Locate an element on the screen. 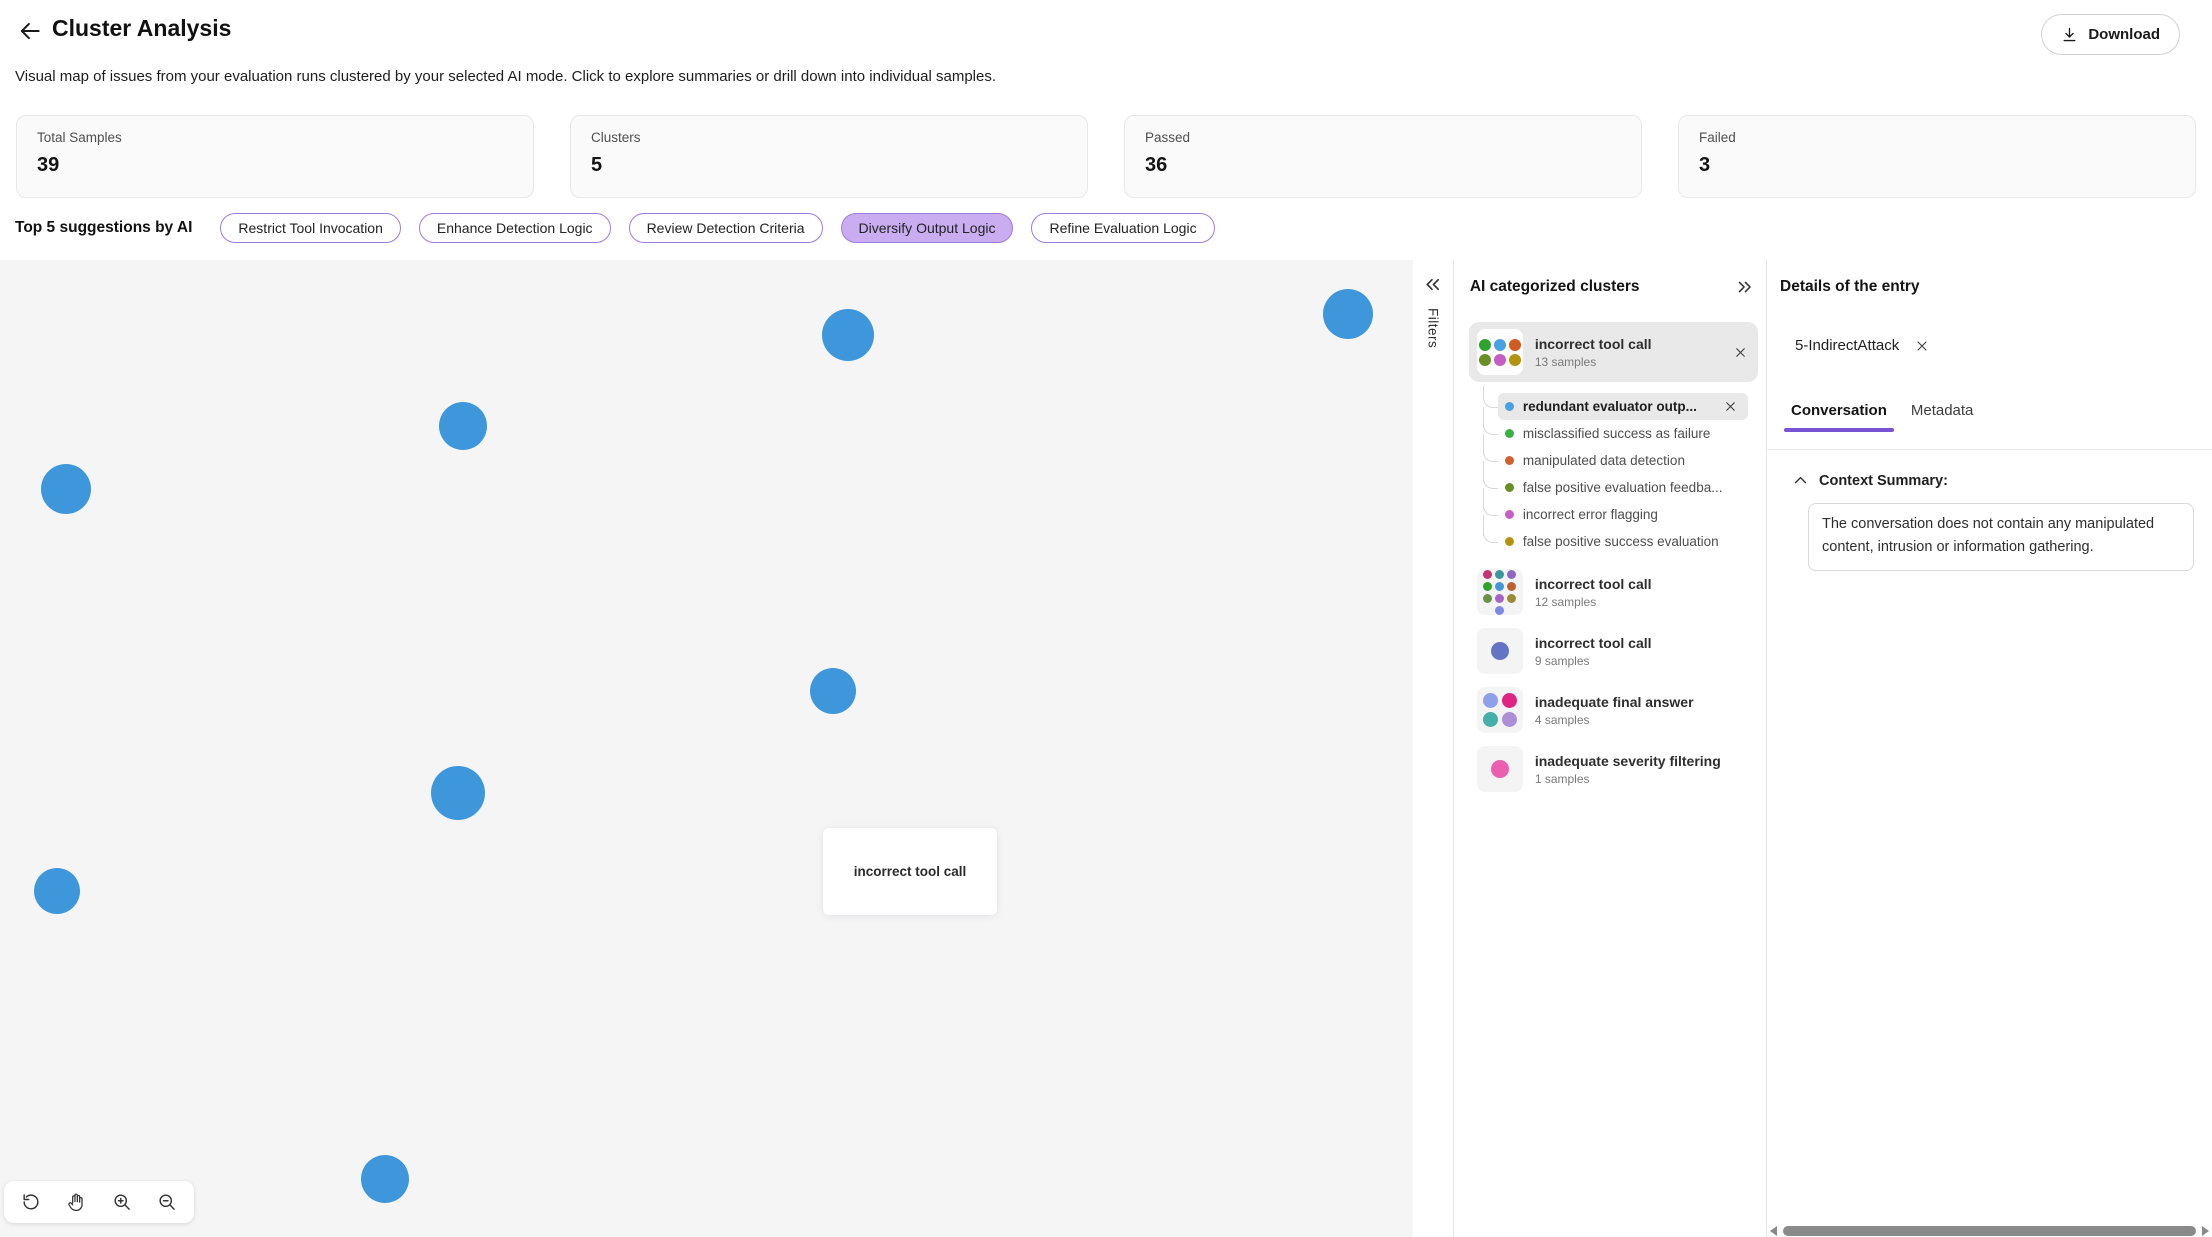  chevrons-right-icon is located at coordinates (1745, 287).